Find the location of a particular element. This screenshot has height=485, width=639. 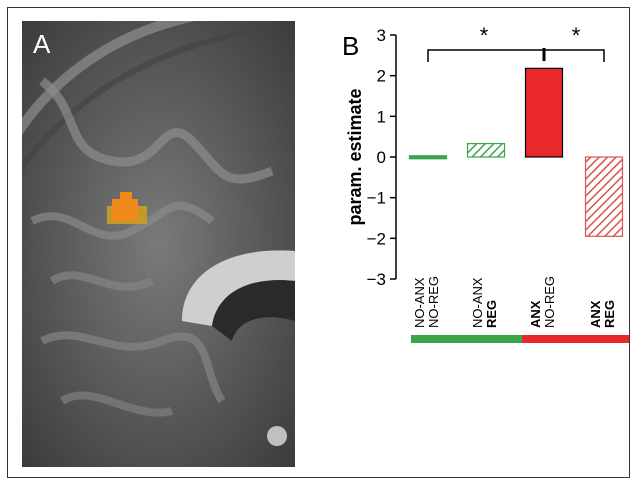

y-tick-label: −3 is located at coordinates (376, 279).